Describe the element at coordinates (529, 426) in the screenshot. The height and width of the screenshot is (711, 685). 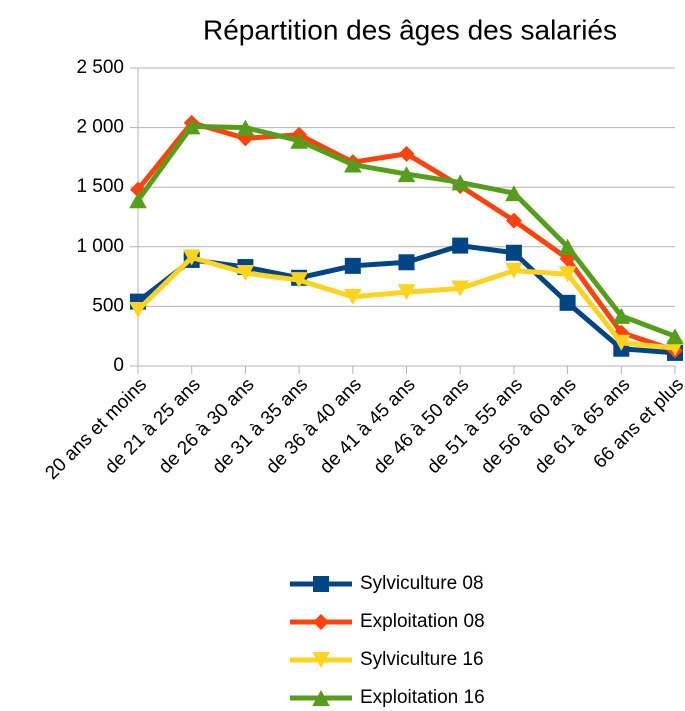
I see `x-tick-label: de 56 à 60 ans` at that location.